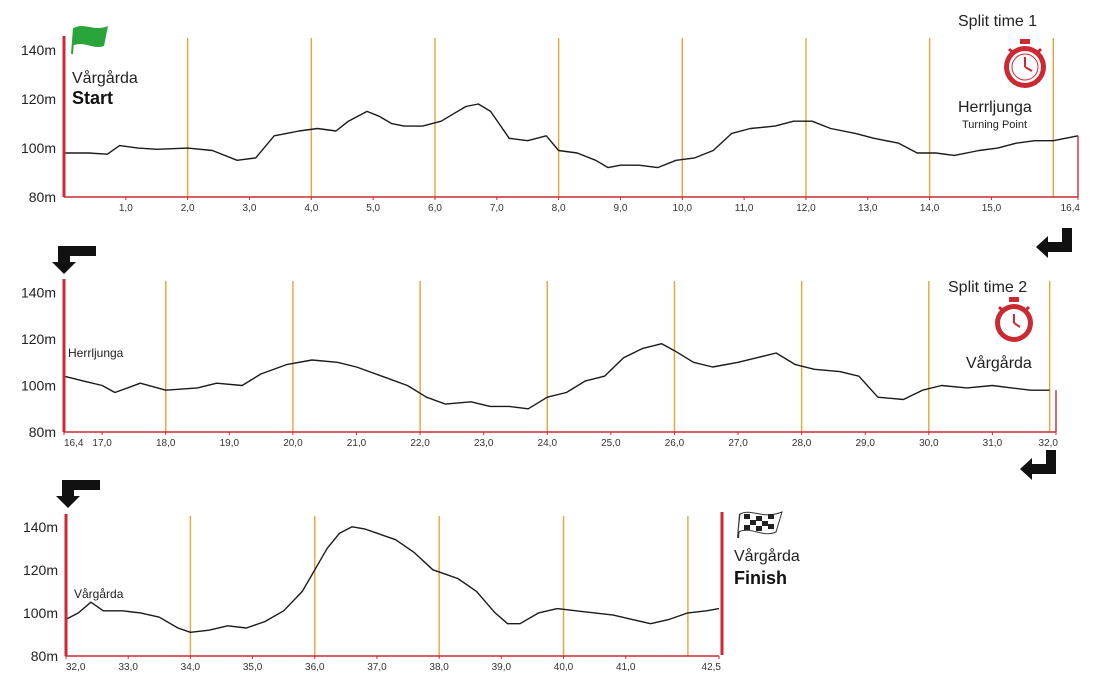 The image size is (1101, 691). Describe the element at coordinates (435, 208) in the screenshot. I see `x-tick-label: 6,0` at that location.